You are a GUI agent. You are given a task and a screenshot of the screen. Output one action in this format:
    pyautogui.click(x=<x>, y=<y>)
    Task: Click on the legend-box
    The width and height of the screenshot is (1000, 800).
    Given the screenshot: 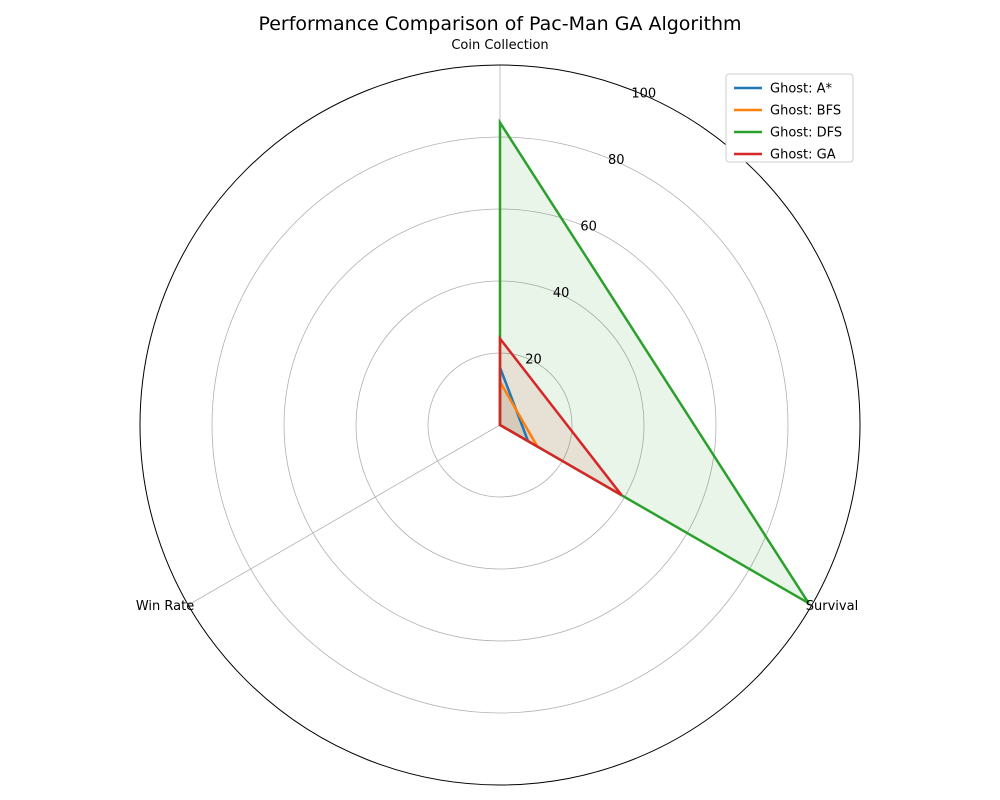 What is the action you would take?
    pyautogui.click(x=789, y=118)
    